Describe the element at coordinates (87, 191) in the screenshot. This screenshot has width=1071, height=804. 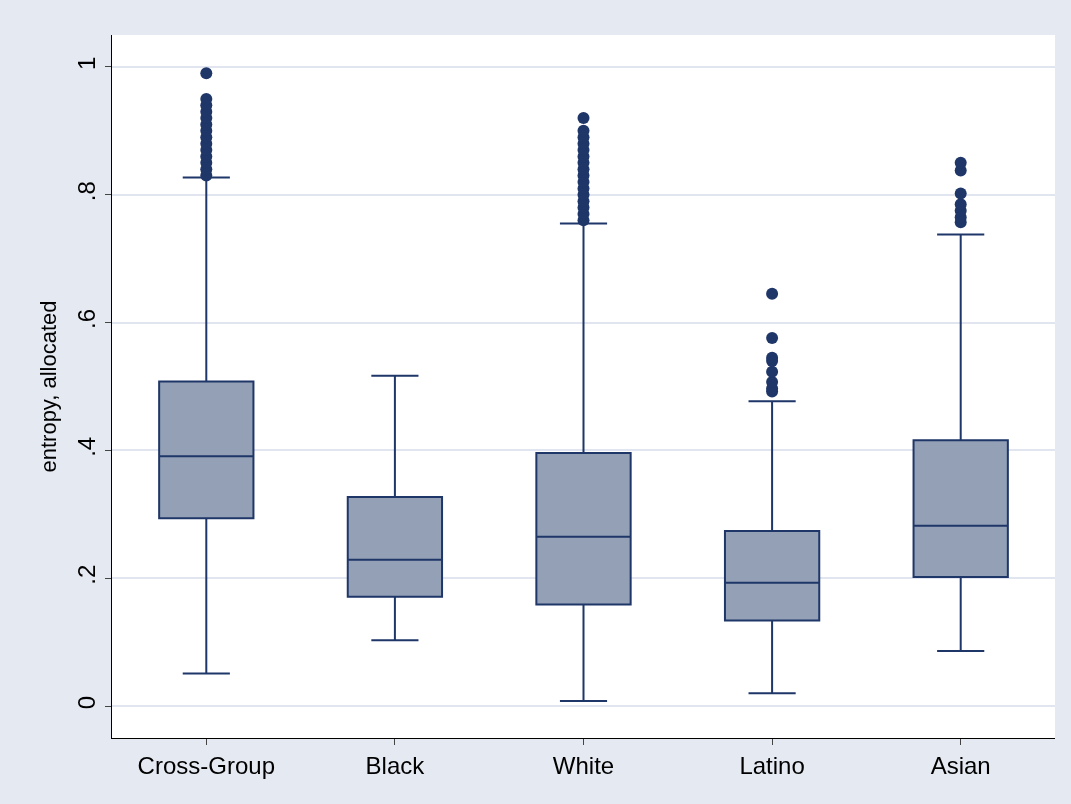
I see `y-tick-label: .8` at that location.